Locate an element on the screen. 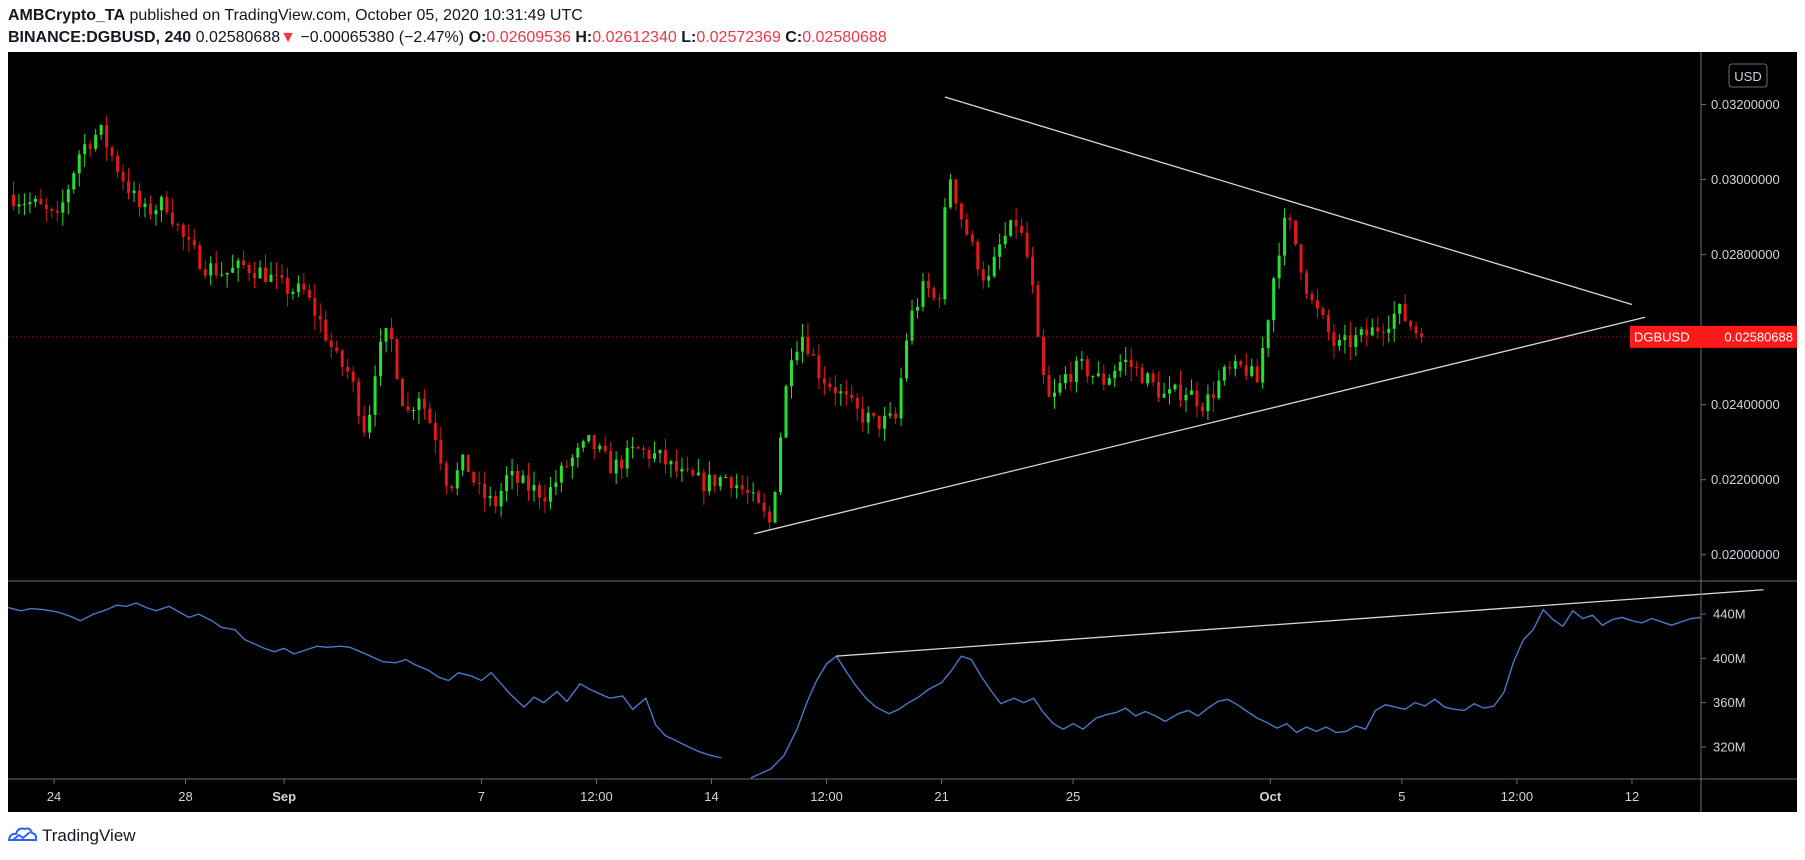 This screenshot has height=860, width=1805. time-axis: 24 28 Sep 7 12:00 14 12:00 21 25 Oct 5 12:00 12 is located at coordinates (843, 791).